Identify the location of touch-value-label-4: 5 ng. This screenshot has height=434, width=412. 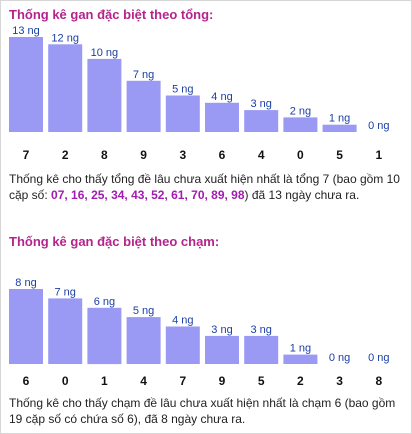
(143, 311).